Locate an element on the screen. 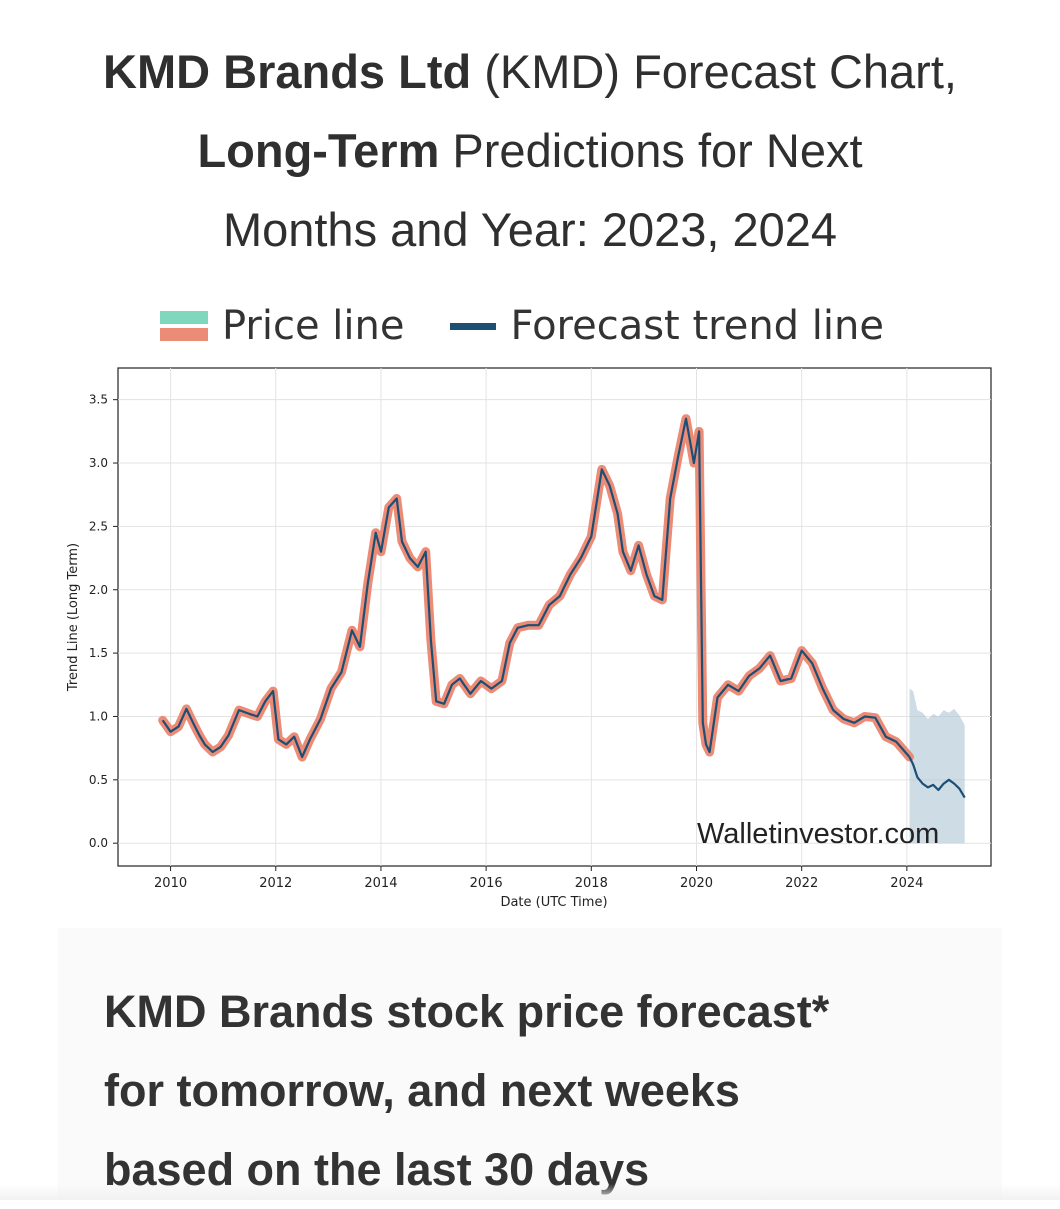 The image size is (1060, 1209). y-tick-label: 1.0 is located at coordinates (98, 716).